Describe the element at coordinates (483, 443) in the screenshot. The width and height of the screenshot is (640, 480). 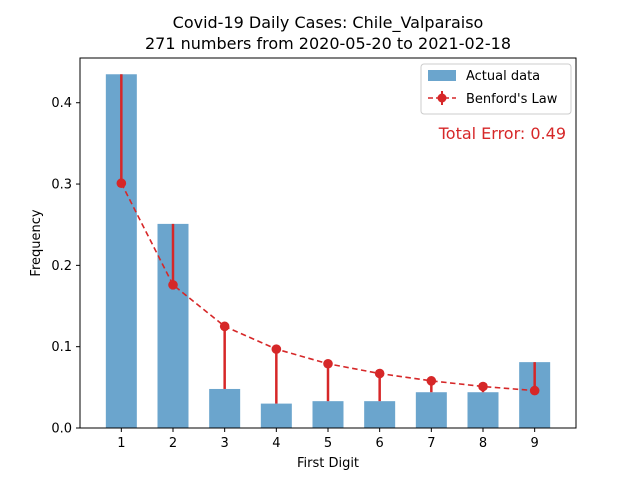
I see `x-tick-label-8: 8` at that location.